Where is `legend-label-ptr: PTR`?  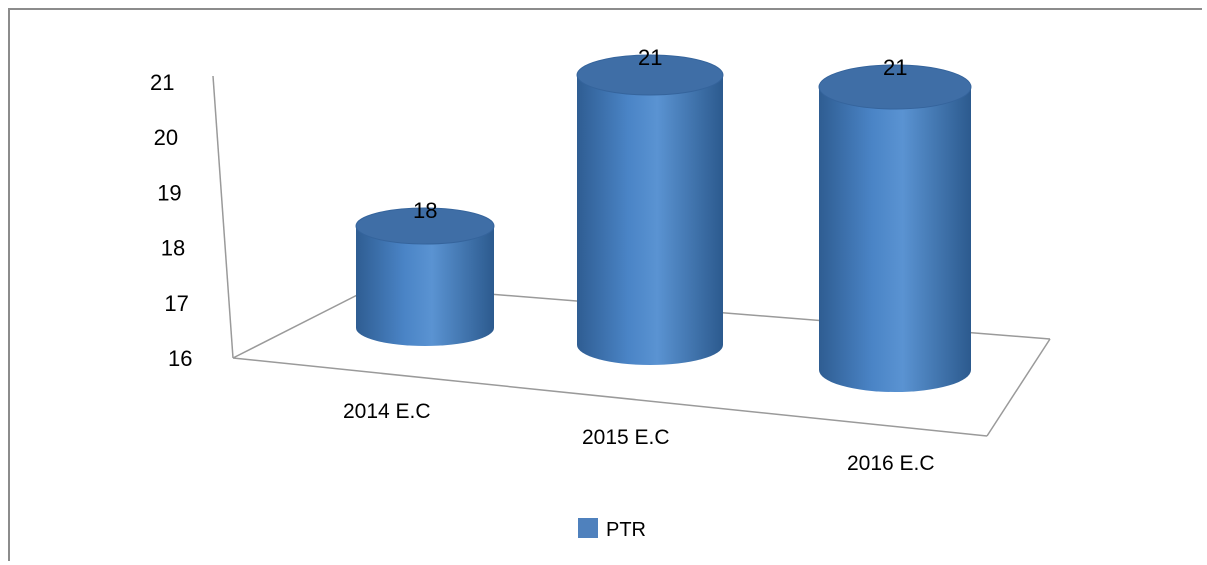 legend-label-ptr: PTR is located at coordinates (626, 530).